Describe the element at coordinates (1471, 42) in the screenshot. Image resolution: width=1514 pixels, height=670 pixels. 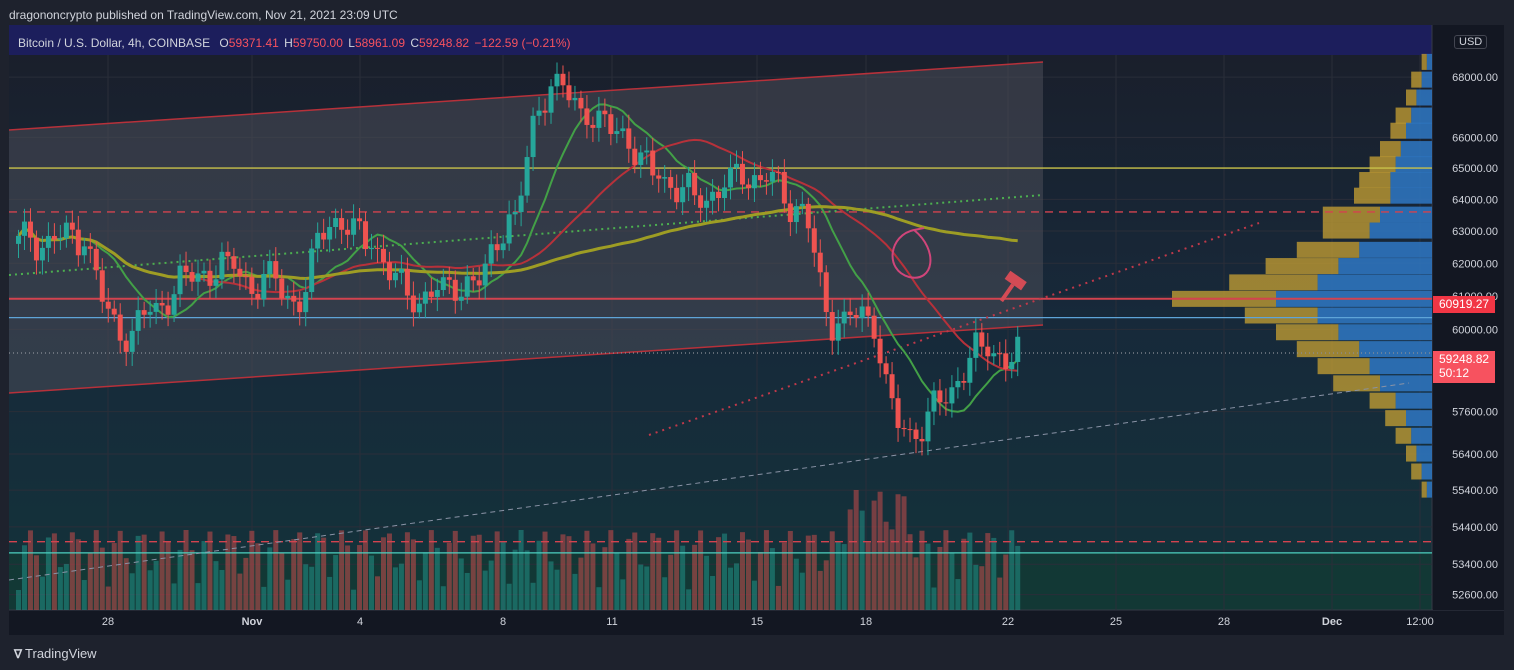
I see `currency-button: USD` at that location.